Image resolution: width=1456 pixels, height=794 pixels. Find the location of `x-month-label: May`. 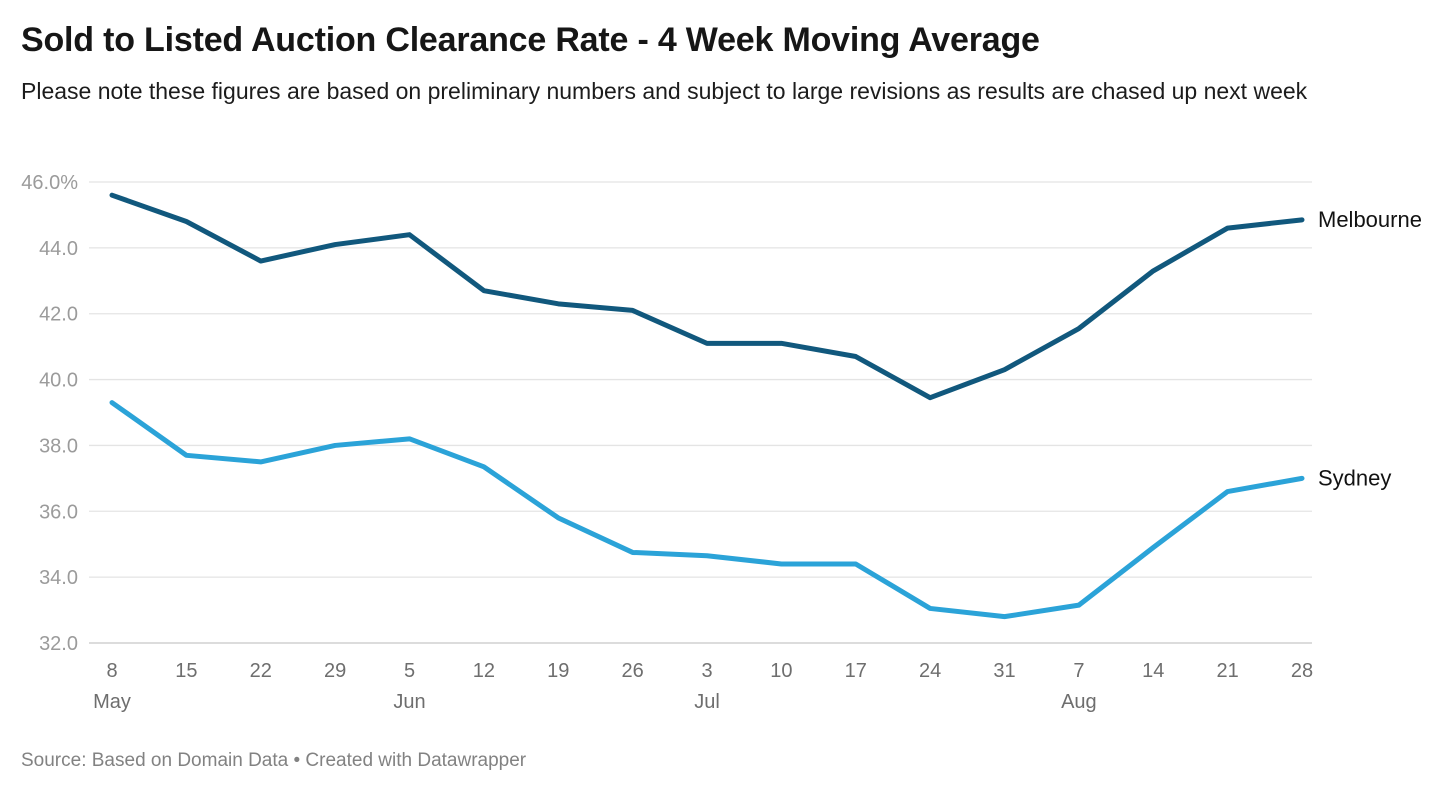

x-month-label: May is located at coordinates (112, 702).